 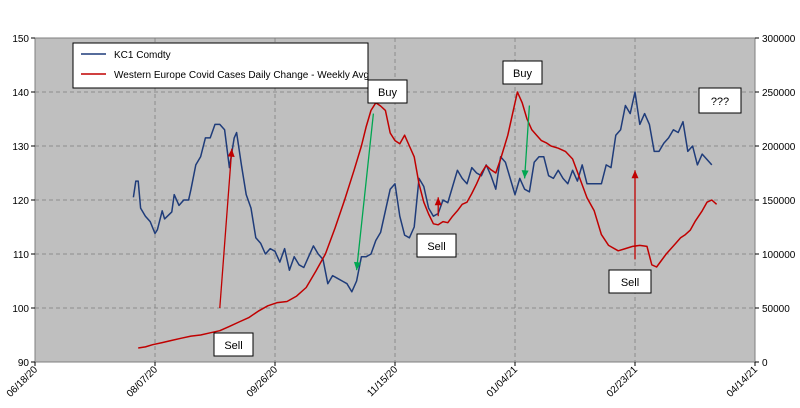 What do you see at coordinates (779, 39) in the screenshot?
I see `y-right-tick-label: 300000` at bounding box center [779, 39].